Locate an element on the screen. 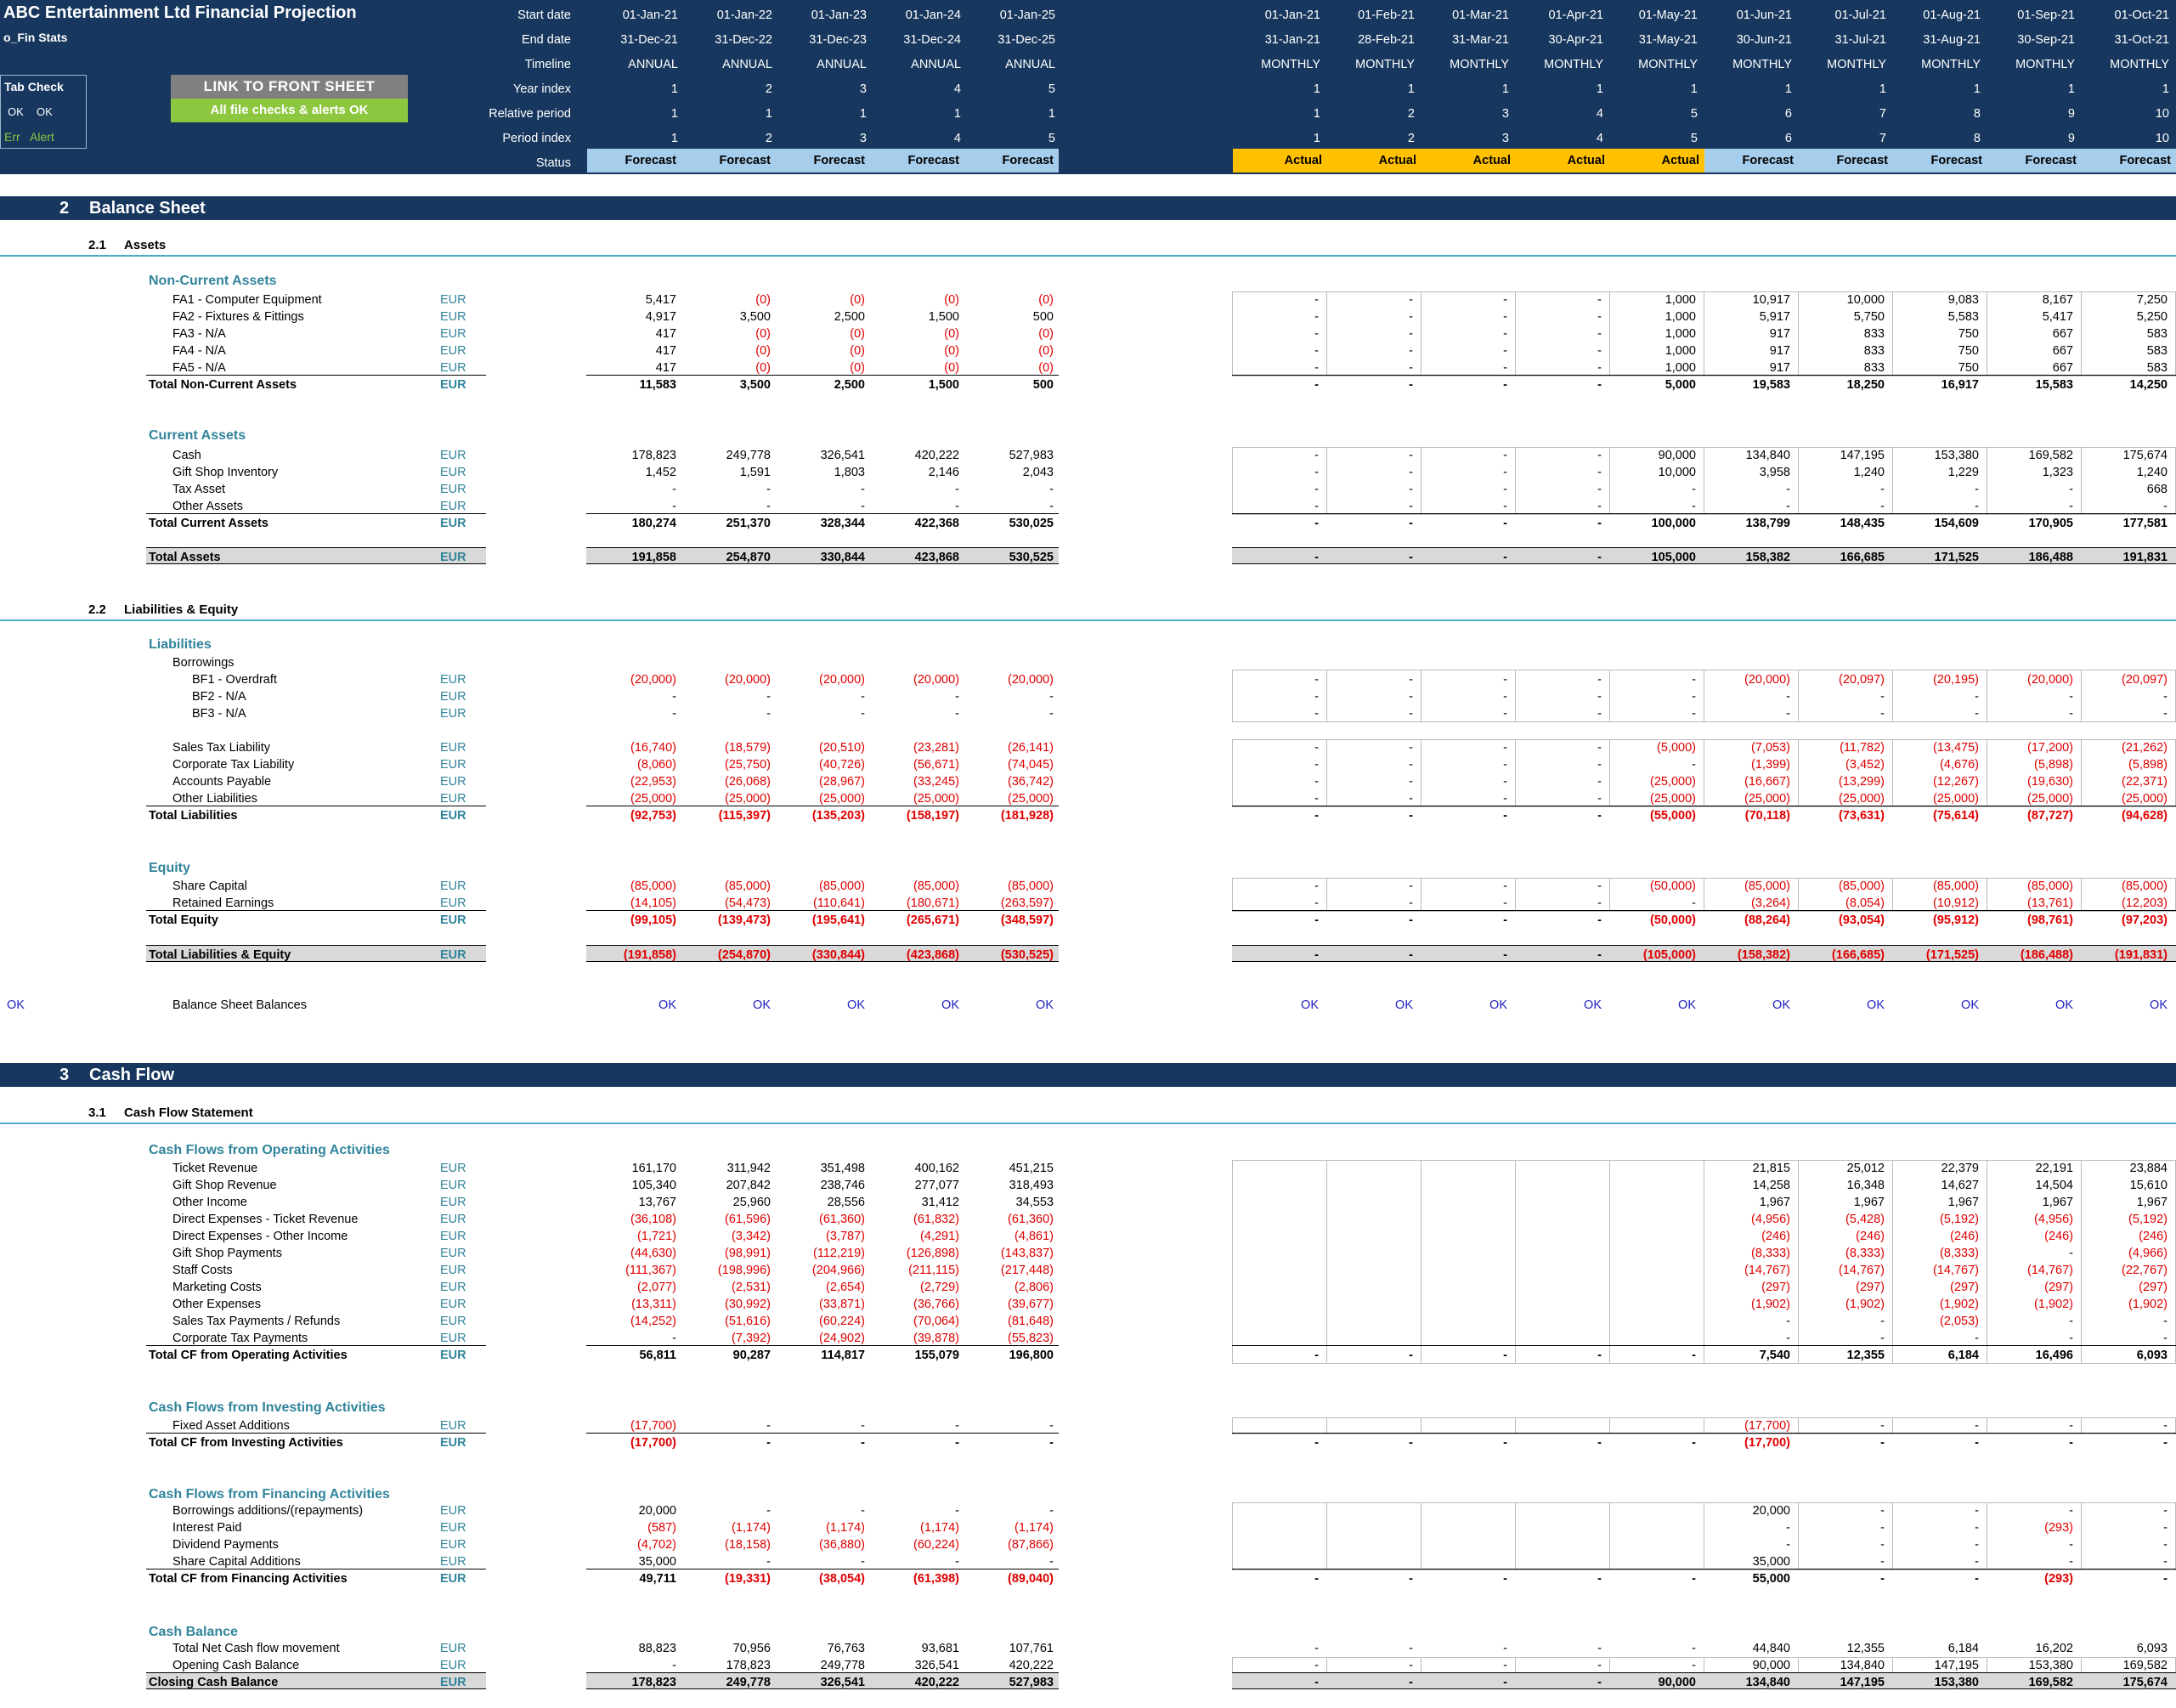 The image size is (2176, 1708). monthly-value: 153,380 is located at coordinates (1956, 456).